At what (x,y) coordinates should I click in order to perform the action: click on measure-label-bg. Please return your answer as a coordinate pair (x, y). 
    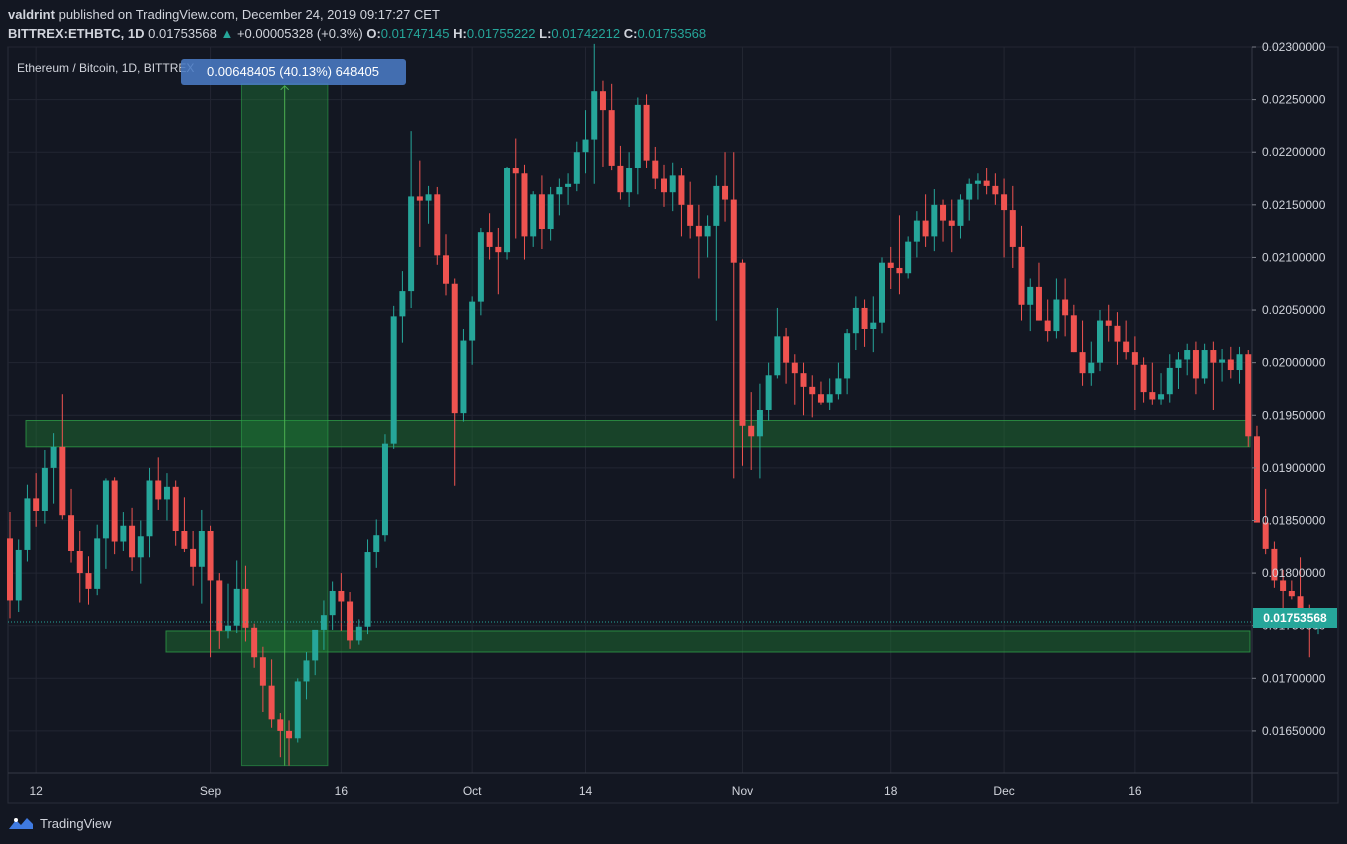
    Looking at the image, I should click on (293, 72).